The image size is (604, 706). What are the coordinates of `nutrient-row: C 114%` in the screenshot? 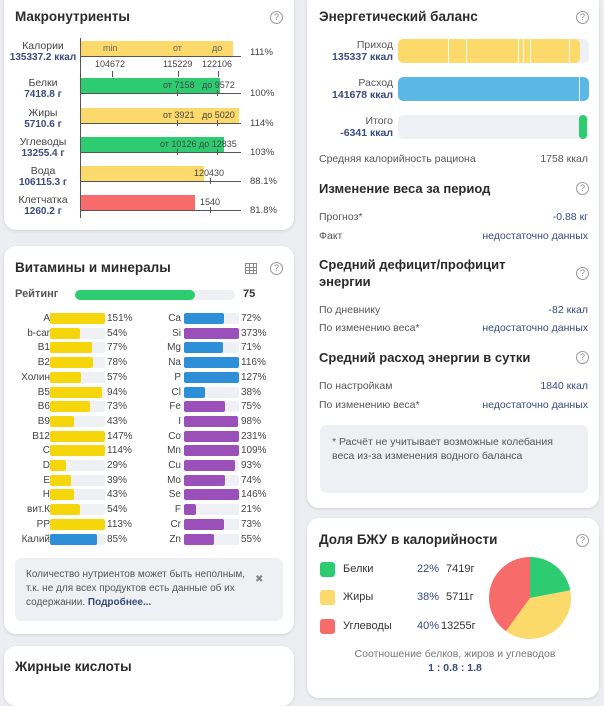 It's located at (150, 450).